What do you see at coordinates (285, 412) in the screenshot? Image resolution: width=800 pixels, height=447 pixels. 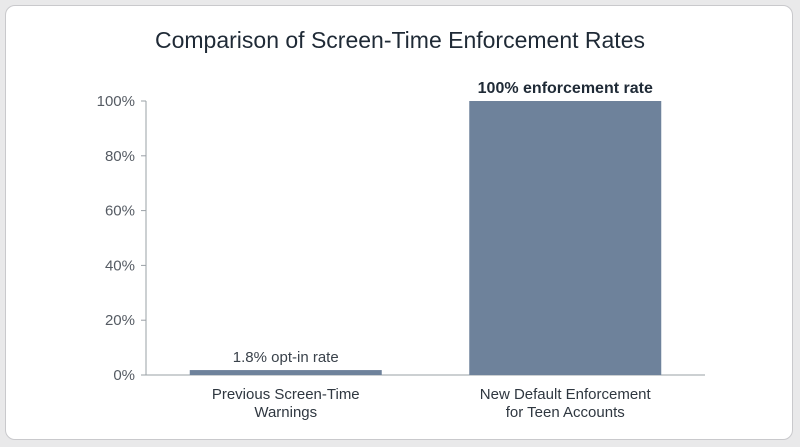 I see `category-label: Warnings` at bounding box center [285, 412].